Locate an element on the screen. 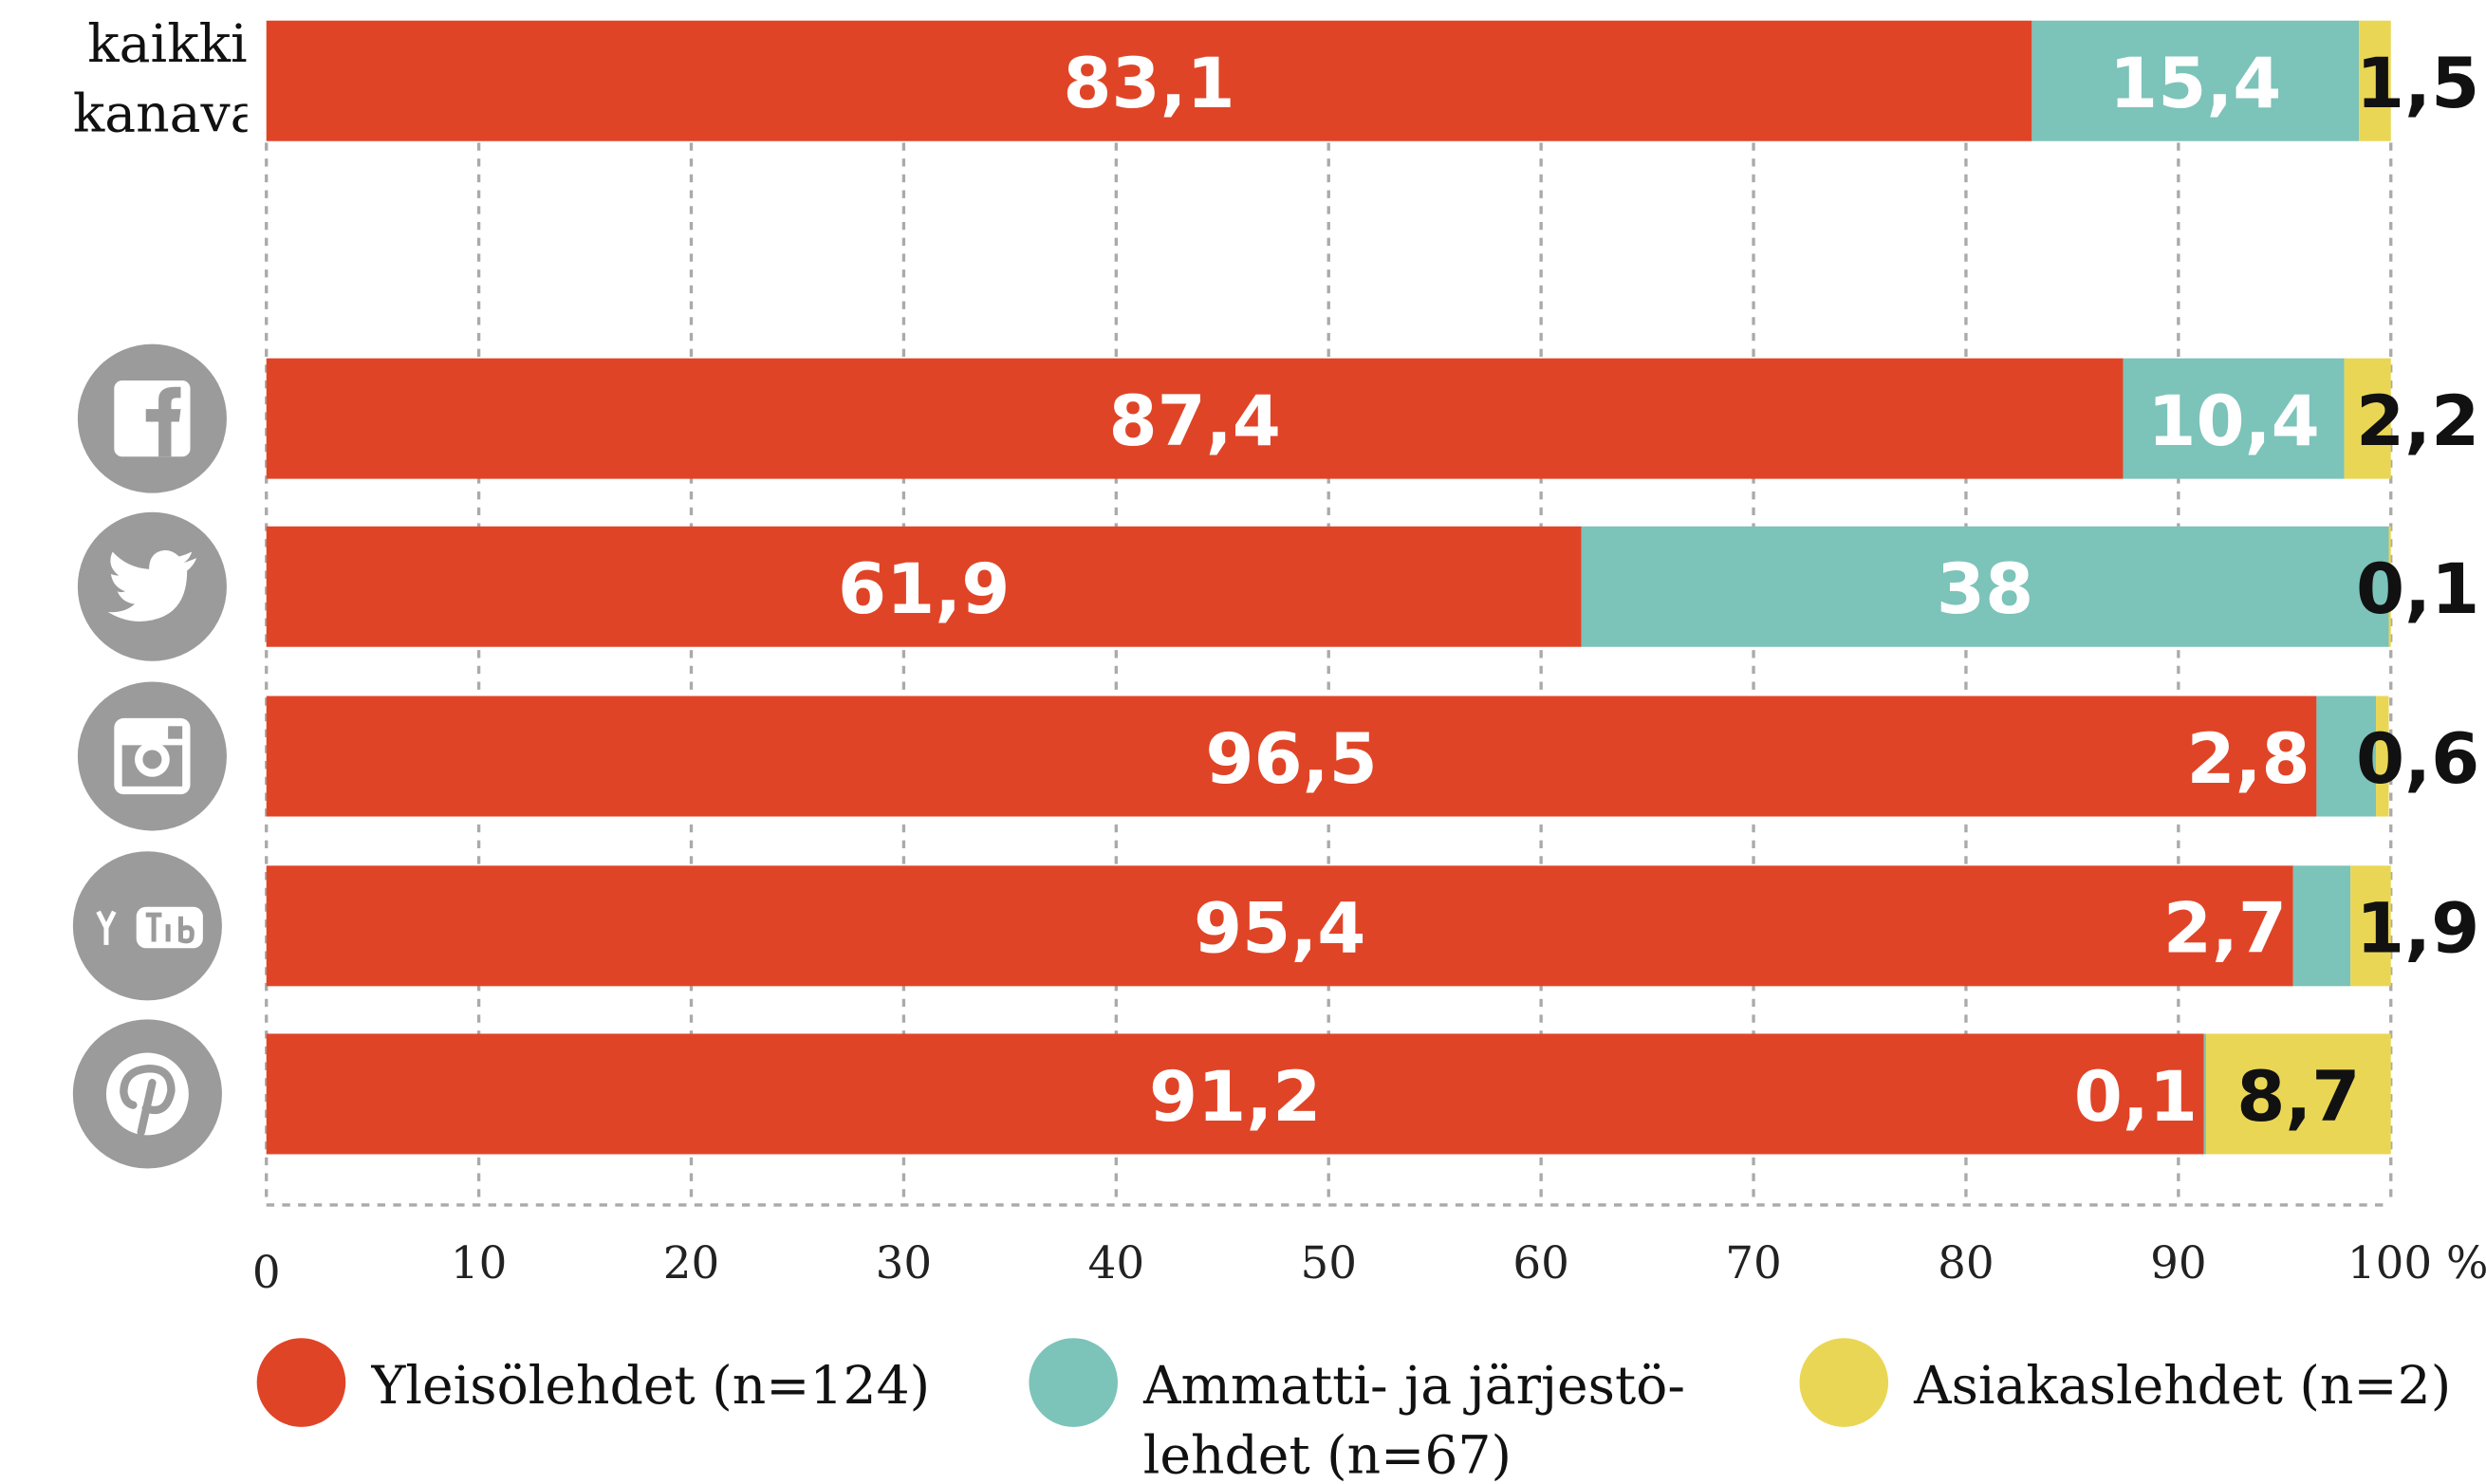 This screenshot has height=1484, width=2486. legend-label-box: Ammatti- ja järjestö- lehdet (n=67) is located at coordinates (1414, 1418).